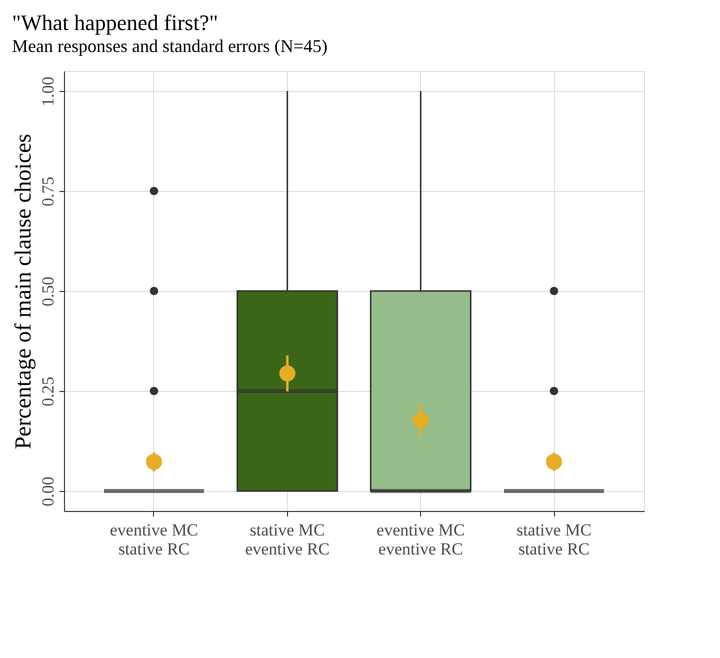 The height and width of the screenshot is (658, 720). I want to click on x-tick-label: eventive MC stative RC, so click(154, 539).